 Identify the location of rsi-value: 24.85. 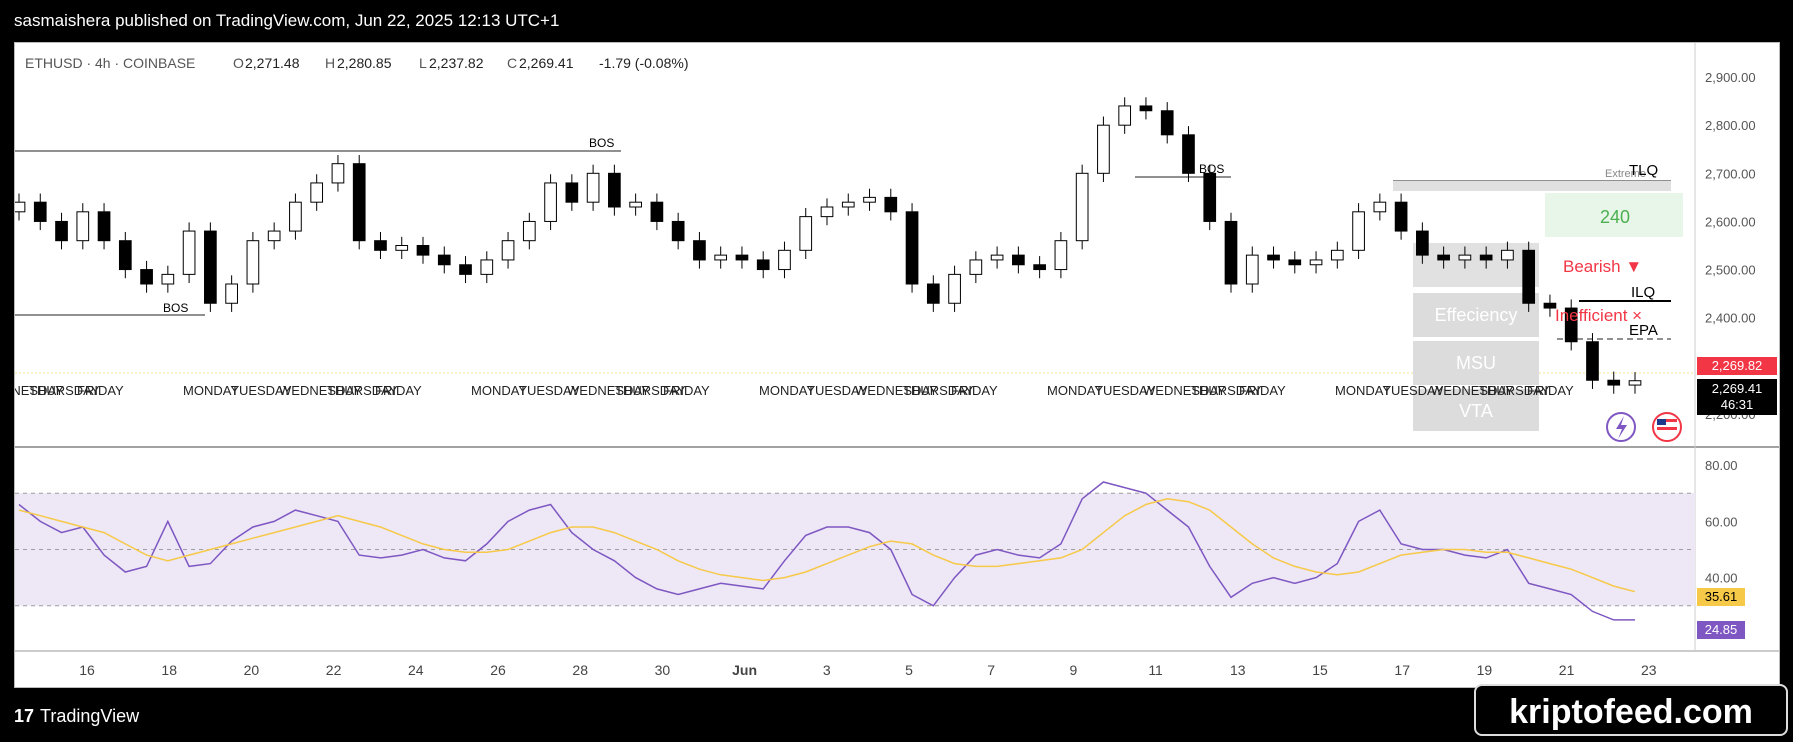
(1721, 629).